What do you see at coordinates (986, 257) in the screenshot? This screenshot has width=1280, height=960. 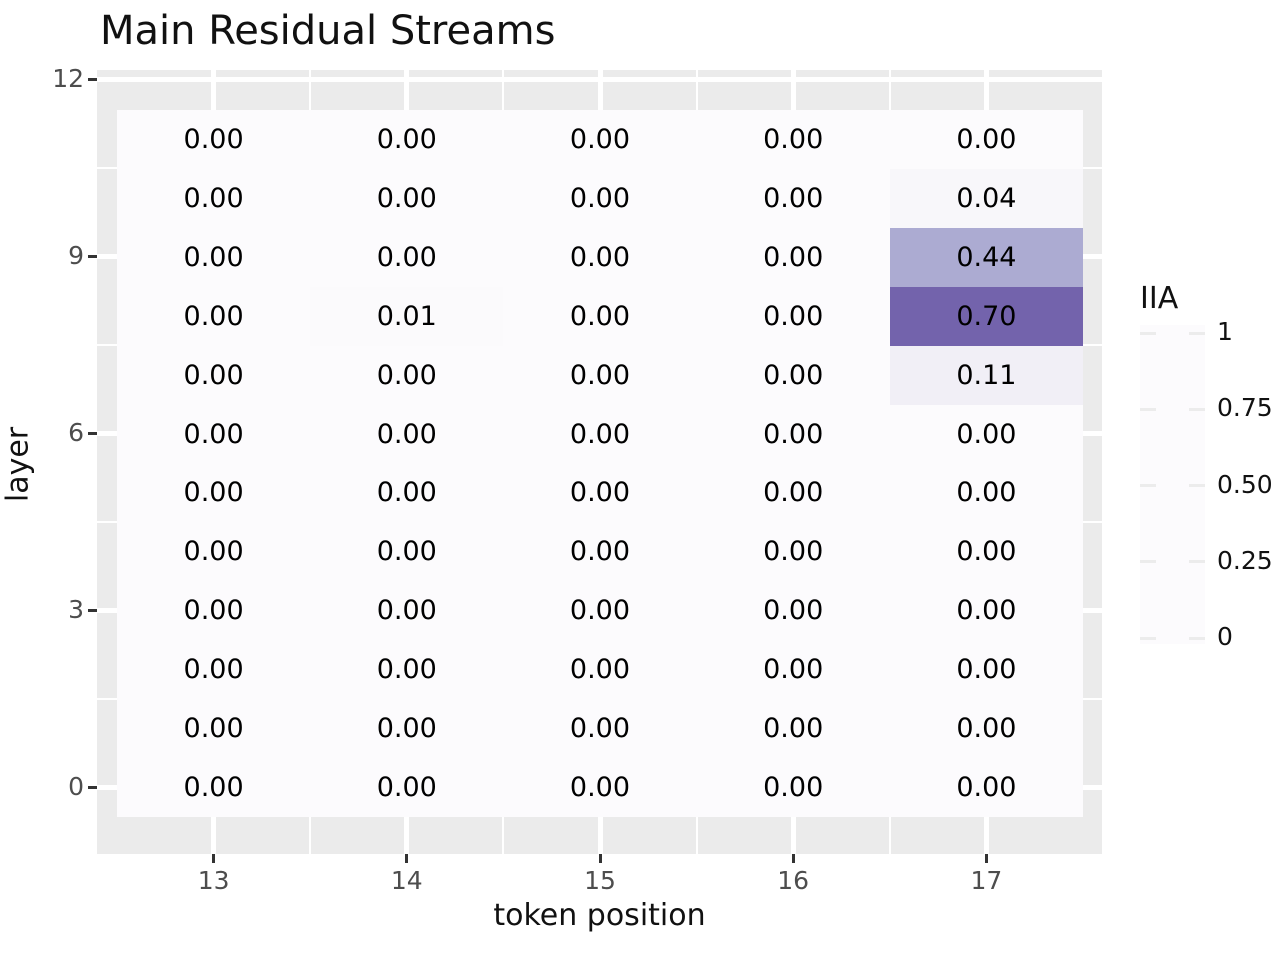 I see `heatmap-cell: 0.44` at bounding box center [986, 257].